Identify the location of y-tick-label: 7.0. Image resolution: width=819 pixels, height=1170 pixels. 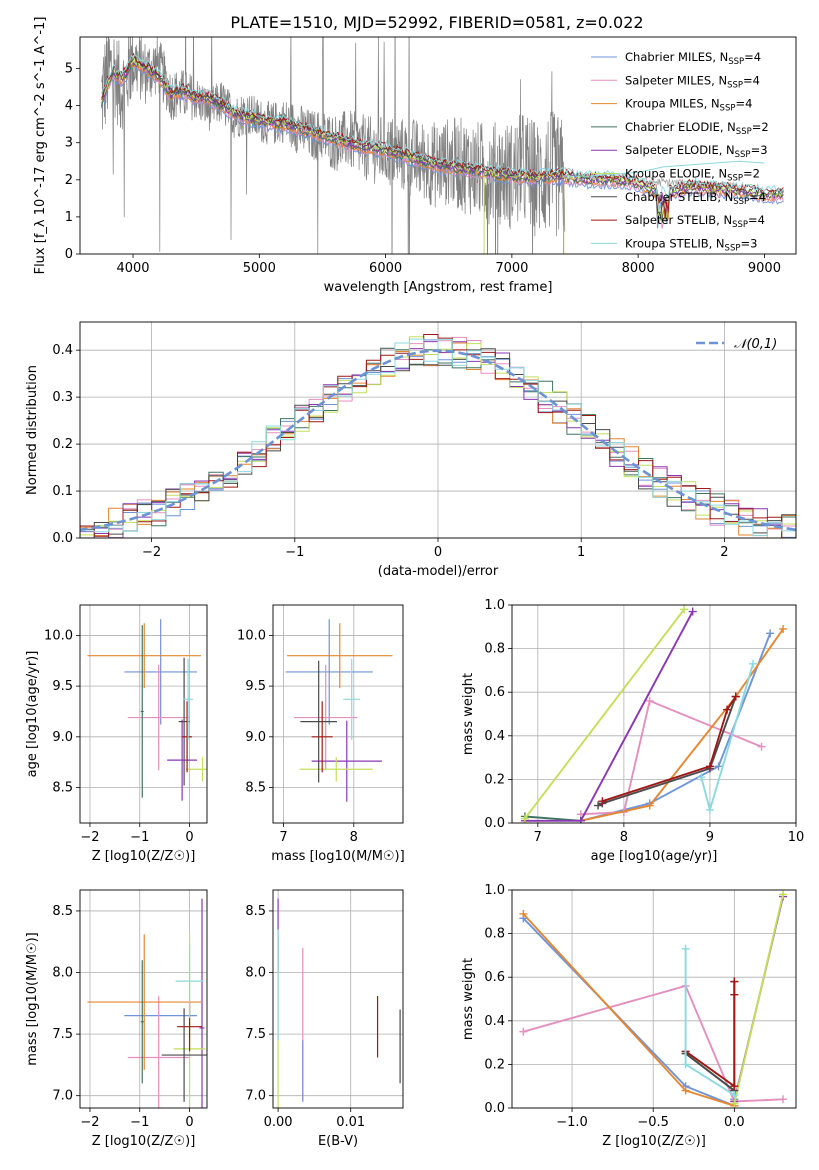
(255, 1096).